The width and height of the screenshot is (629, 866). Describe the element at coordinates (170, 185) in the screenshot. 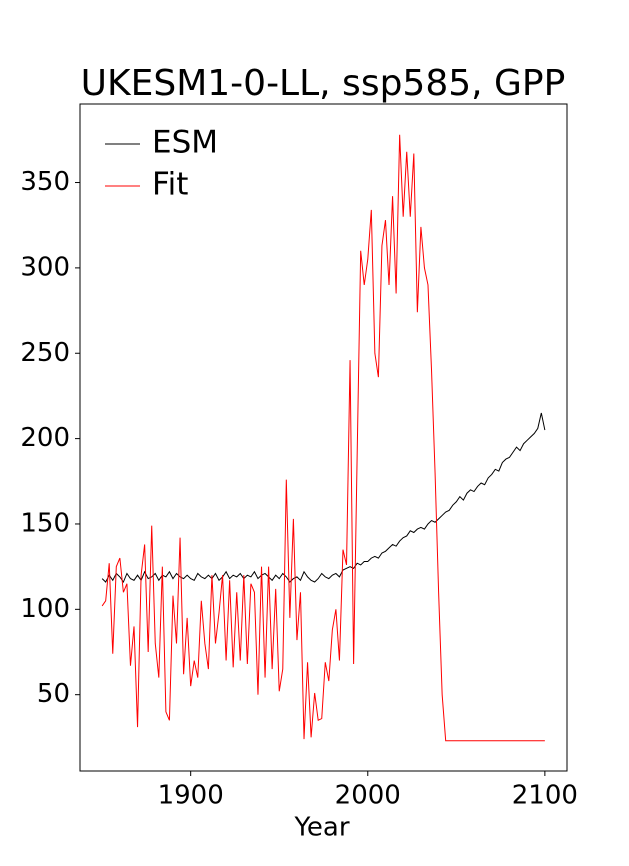

I see `legend-label: Fit` at that location.